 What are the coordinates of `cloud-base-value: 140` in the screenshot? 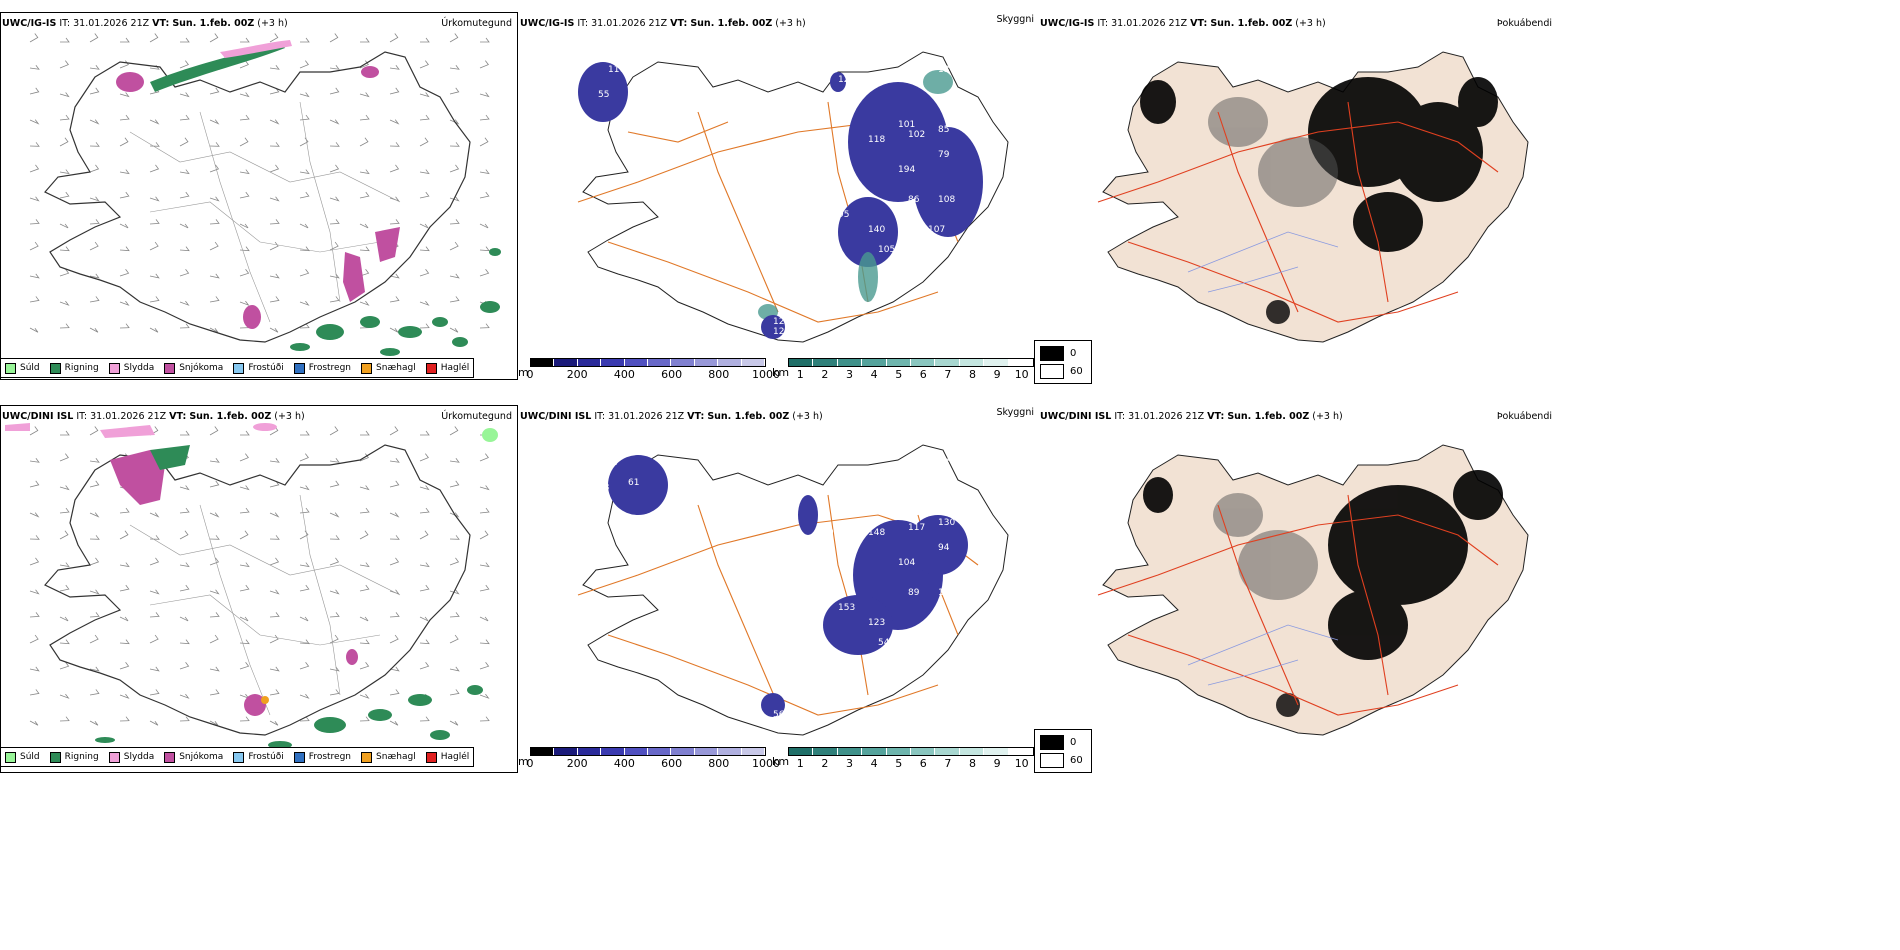 It's located at (876, 230).